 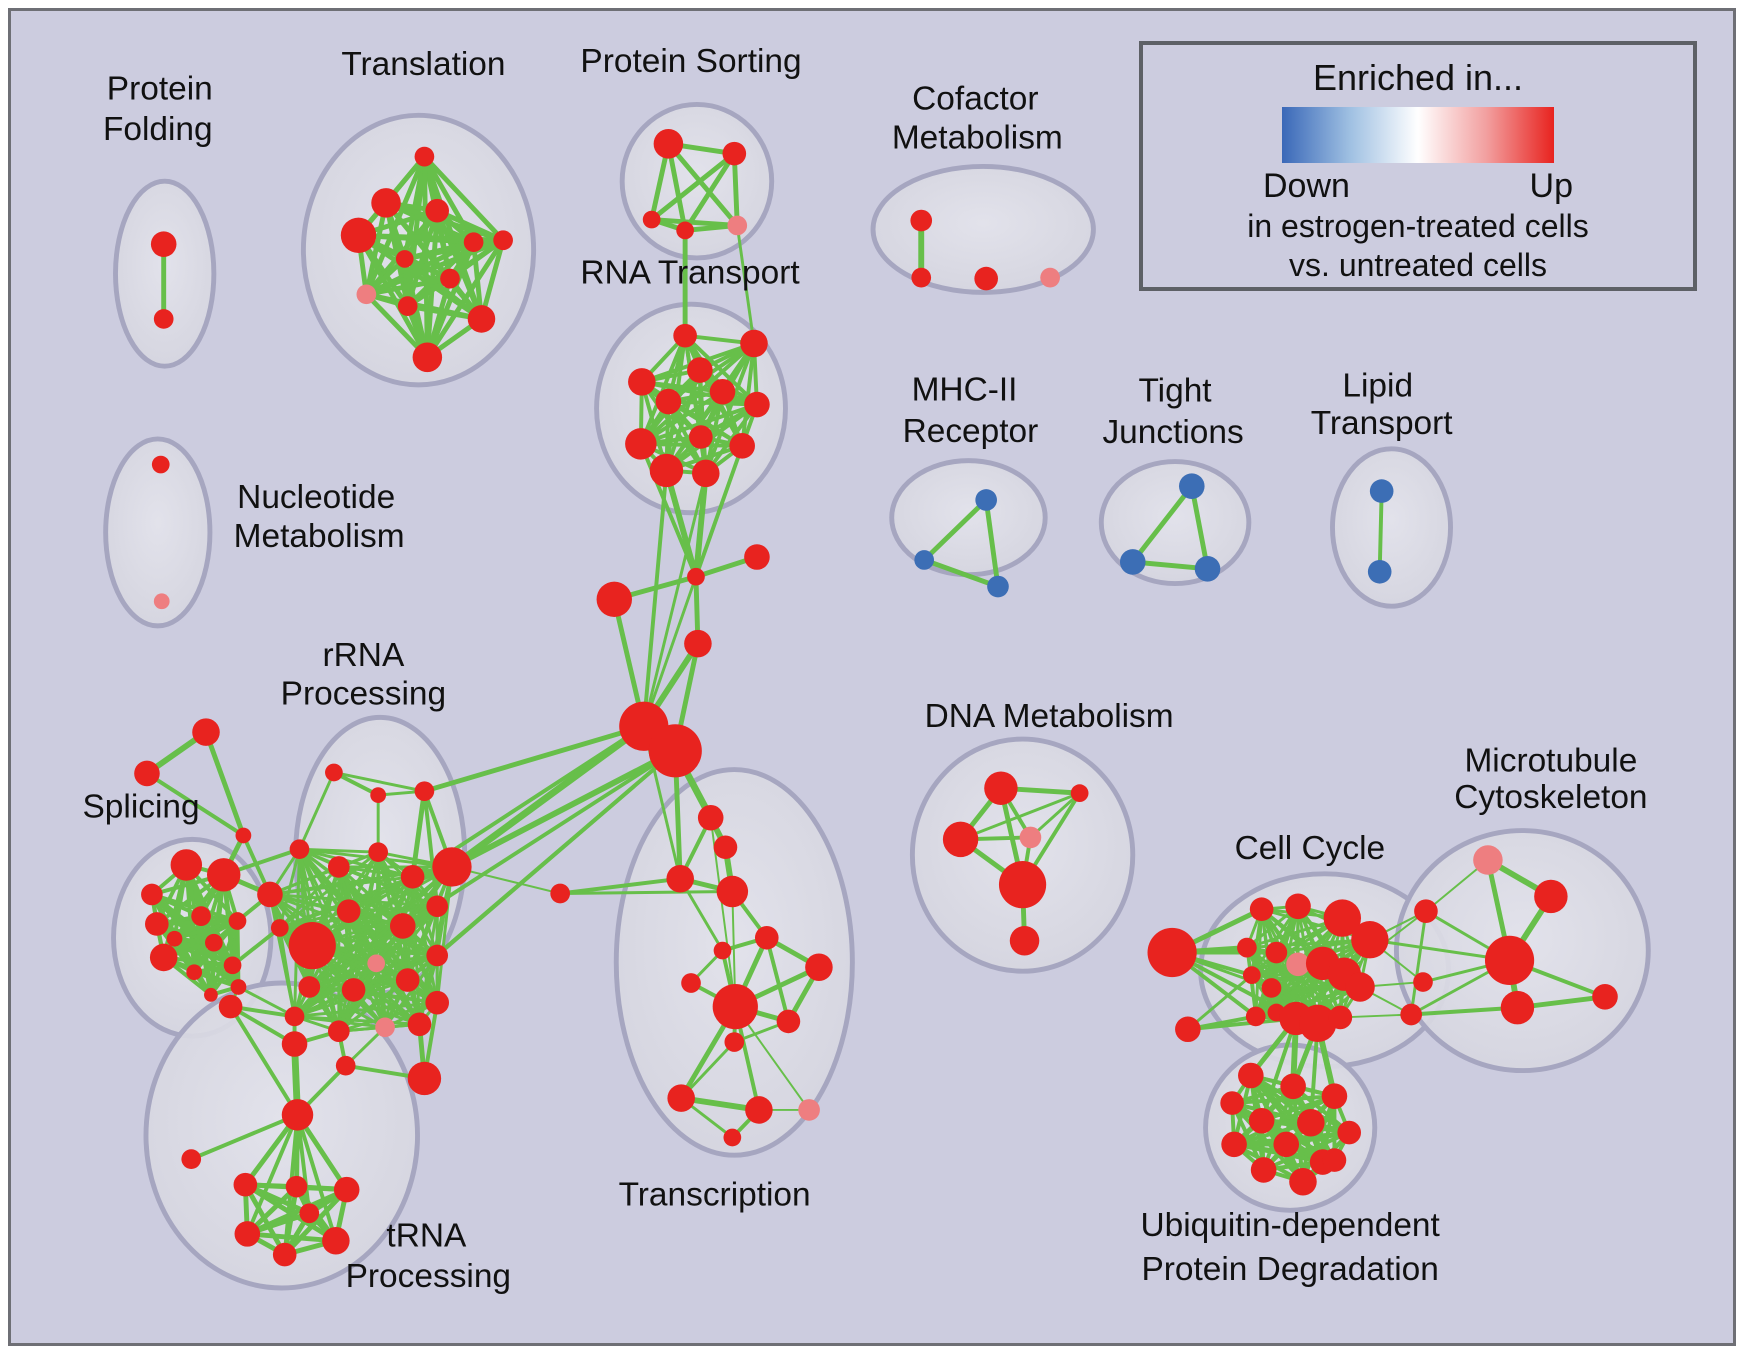 What do you see at coordinates (685, 230) in the screenshot?
I see `network-node-ps3` at bounding box center [685, 230].